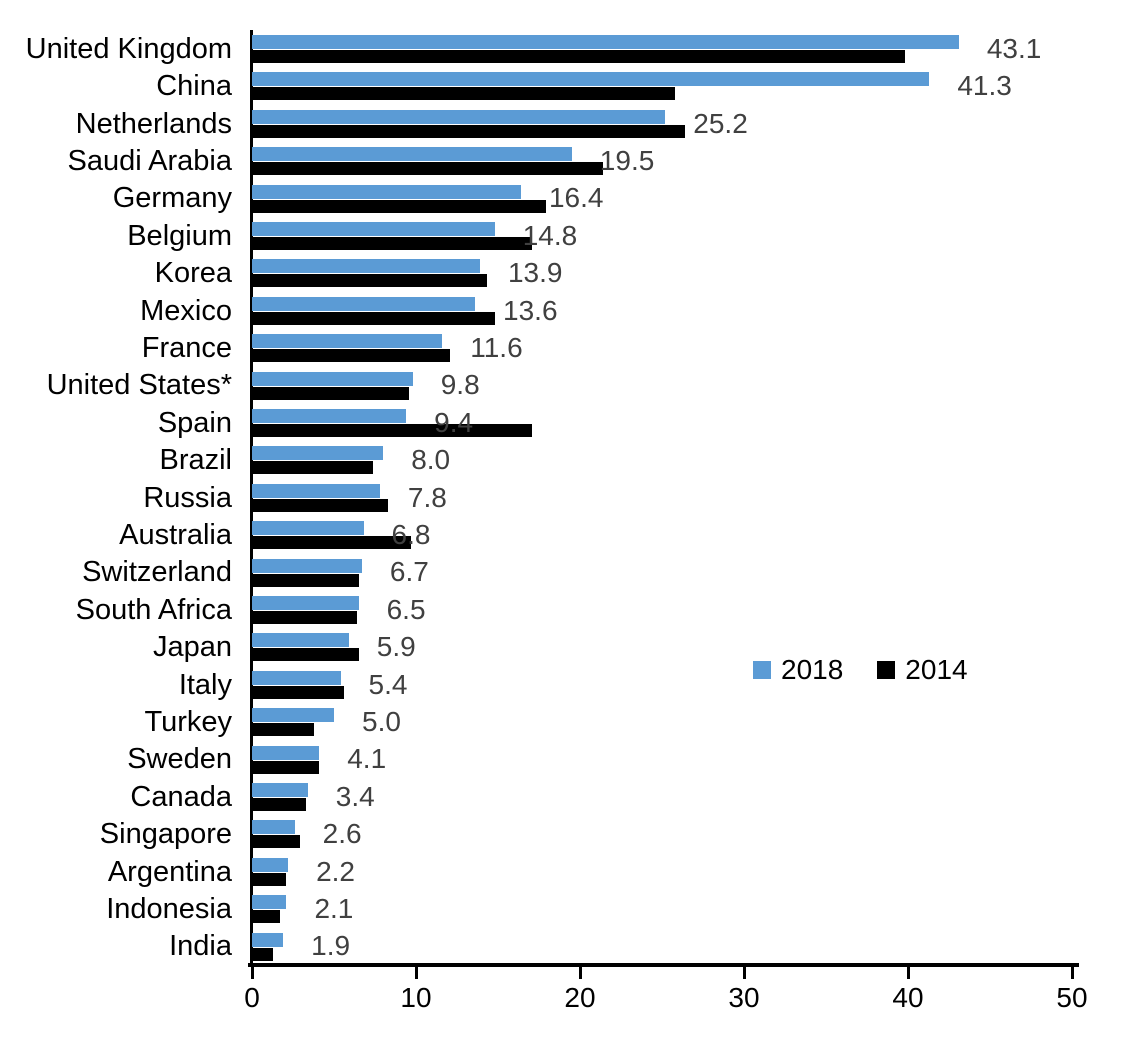 The width and height of the screenshot is (1123, 1041). I want to click on value-label: 5.9, so click(396, 647).